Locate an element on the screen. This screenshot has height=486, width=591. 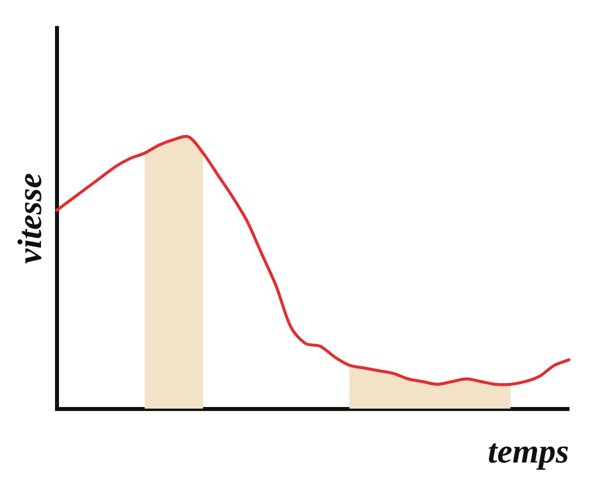
x-axis-title: temps is located at coordinates (528, 451).